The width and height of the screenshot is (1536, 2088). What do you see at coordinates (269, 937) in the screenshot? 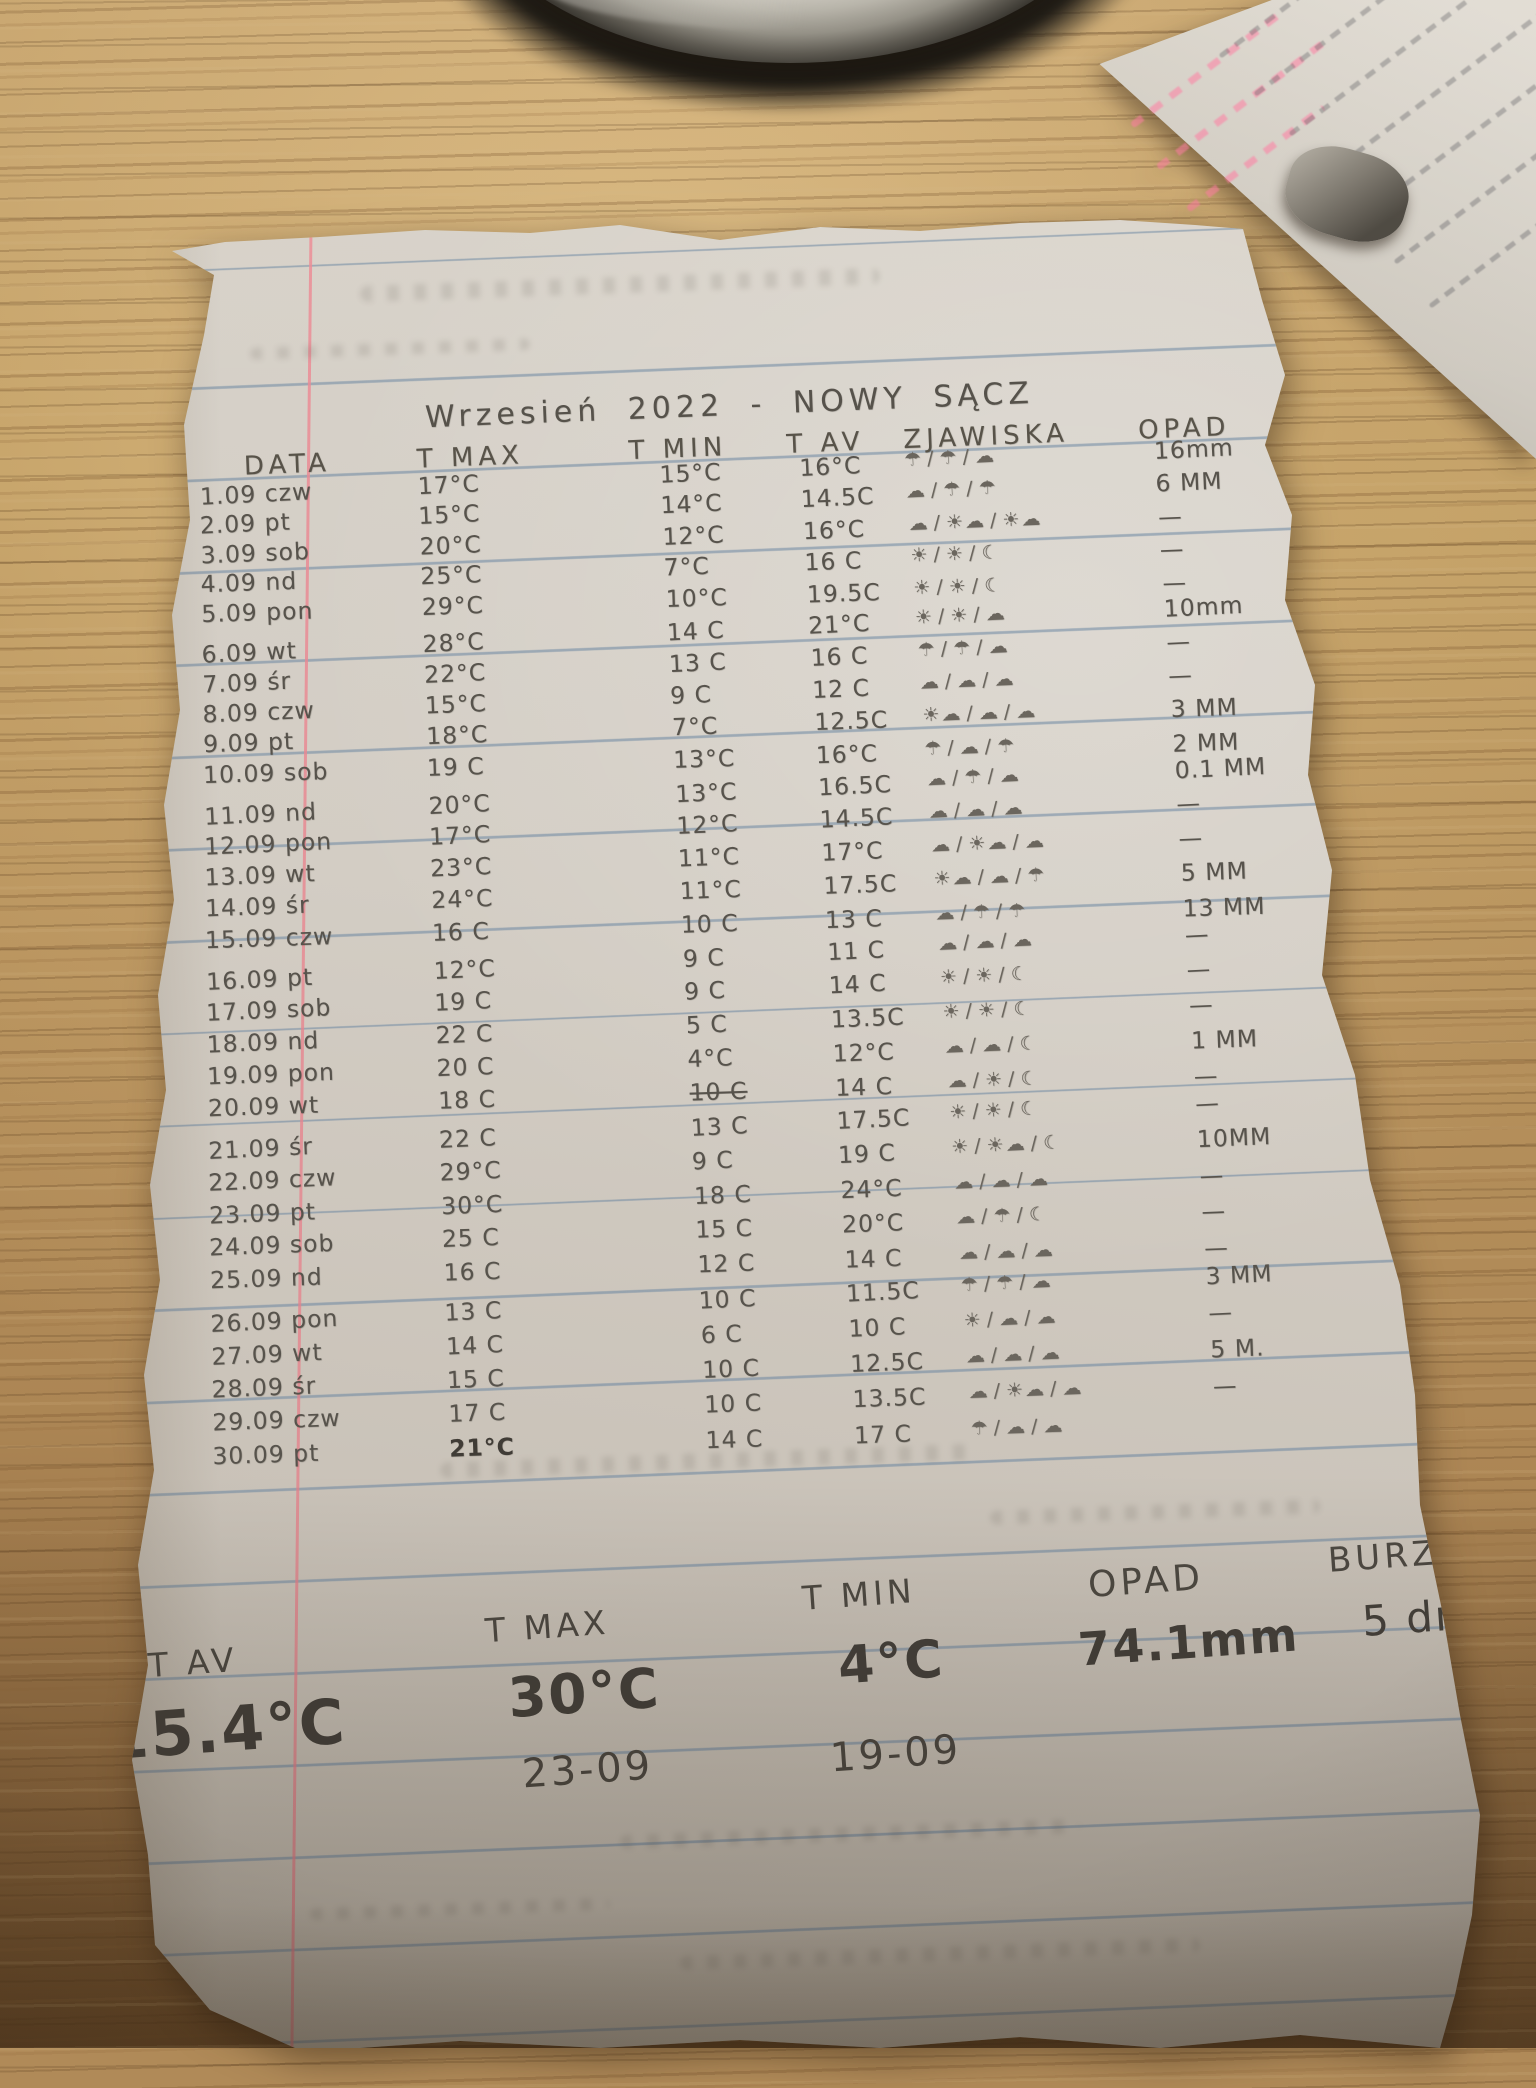
I see `date-cell: 15.09 czw` at bounding box center [269, 937].